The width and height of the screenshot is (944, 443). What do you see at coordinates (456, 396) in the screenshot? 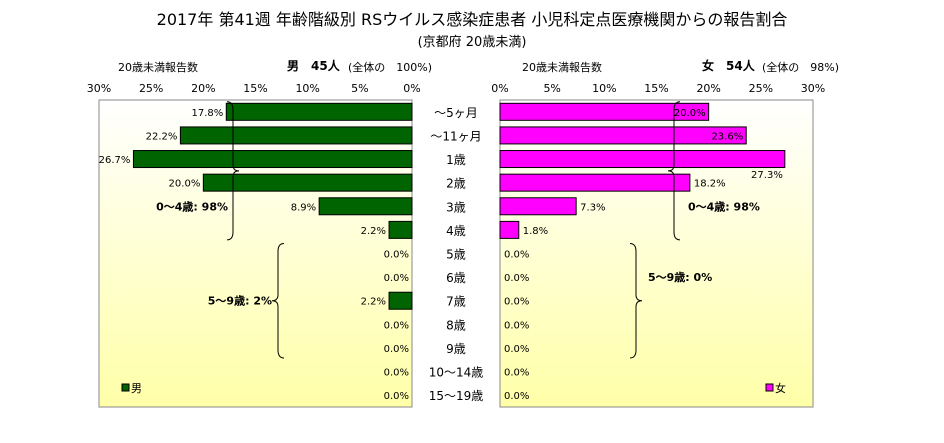
I see `age-category-label: 15〜19歳` at bounding box center [456, 396].